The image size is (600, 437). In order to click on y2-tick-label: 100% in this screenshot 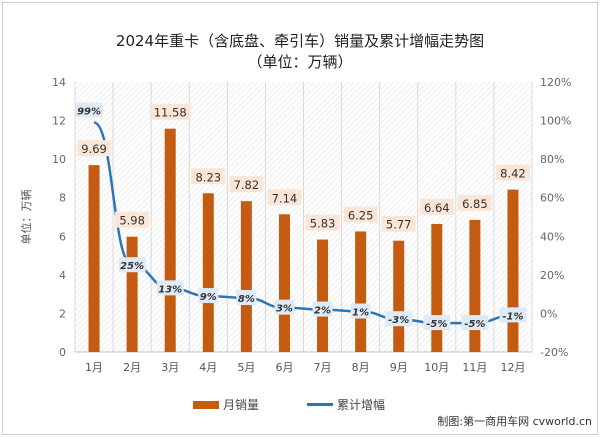, I will do `click(555, 121)`.